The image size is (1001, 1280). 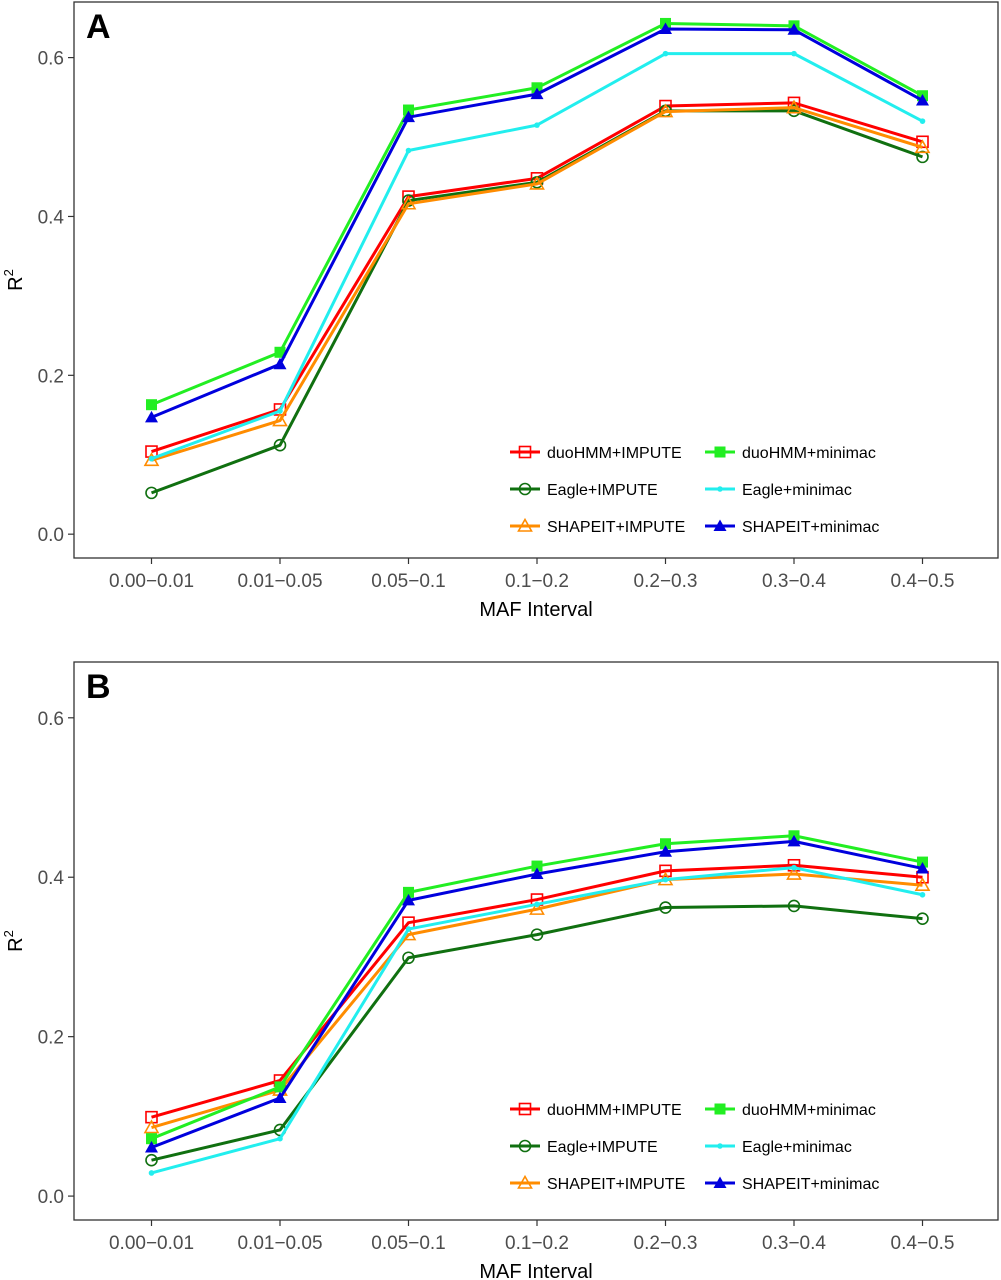 I want to click on x-tick-label: 0.00−0.01, so click(x=151, y=581).